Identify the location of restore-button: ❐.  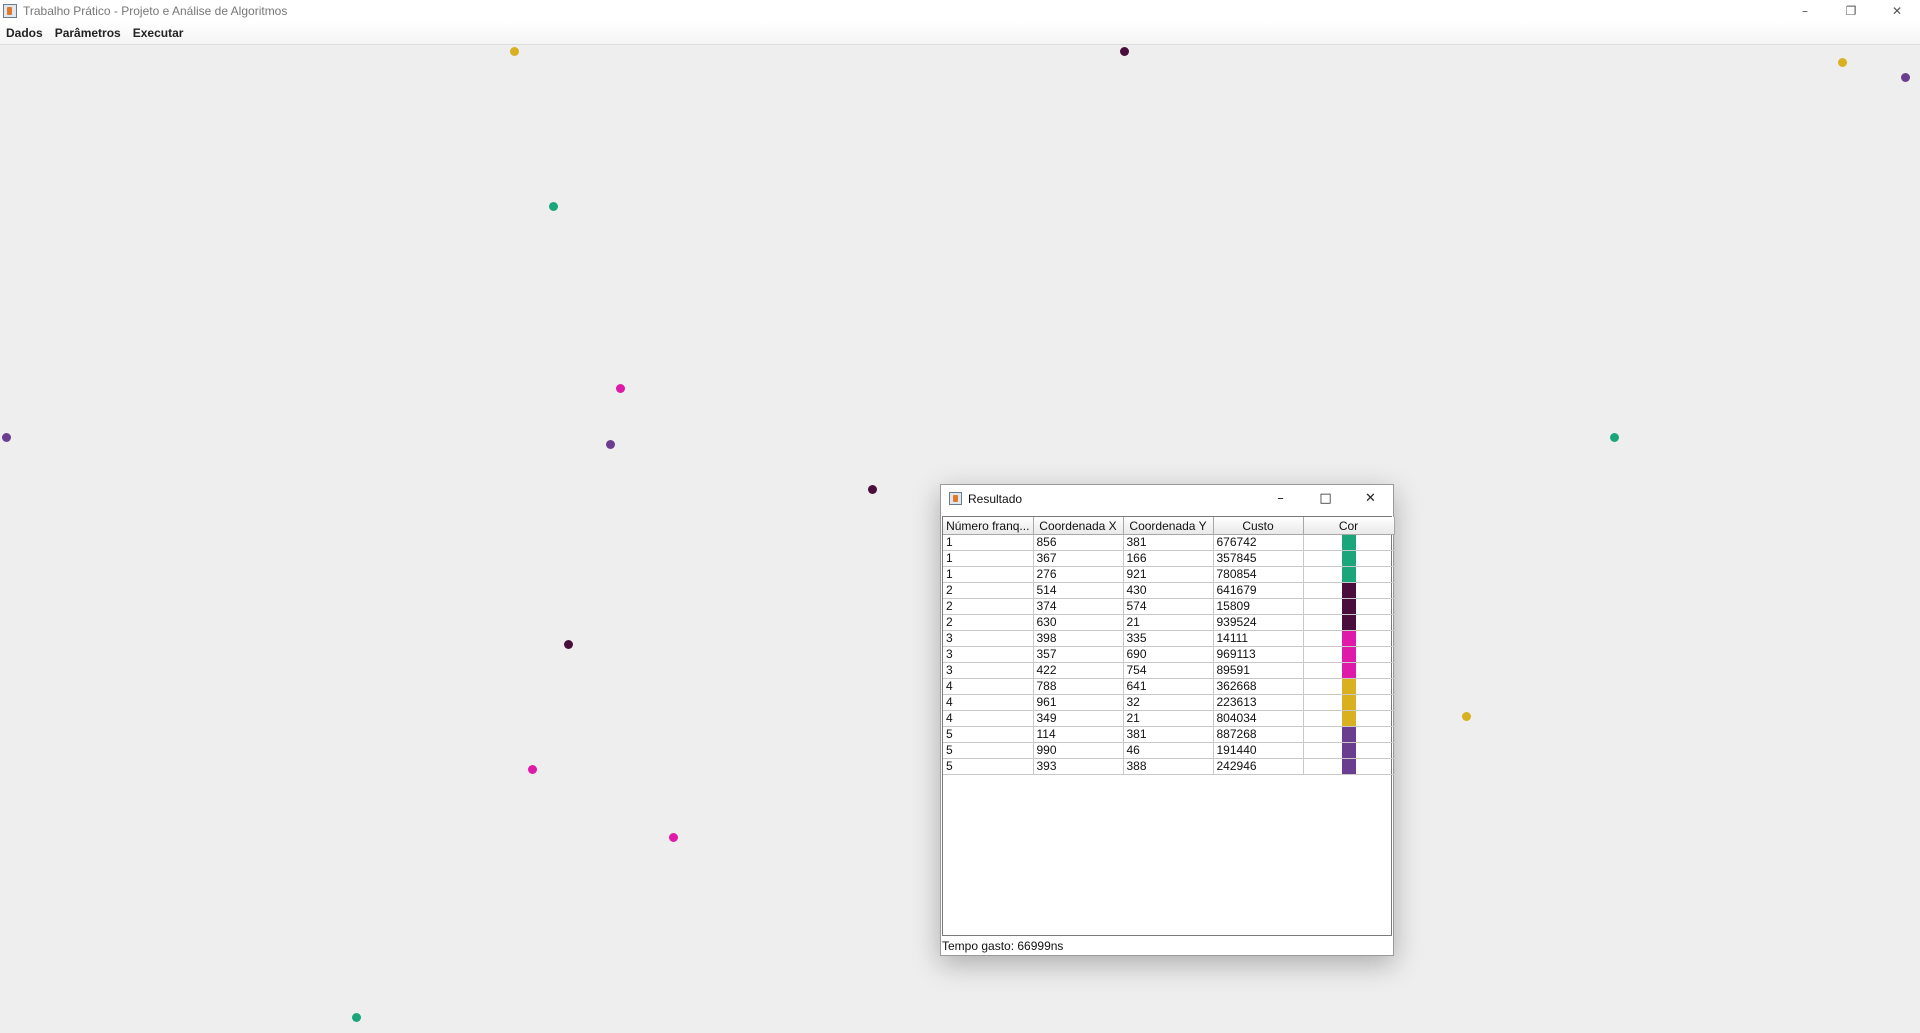
(1851, 11).